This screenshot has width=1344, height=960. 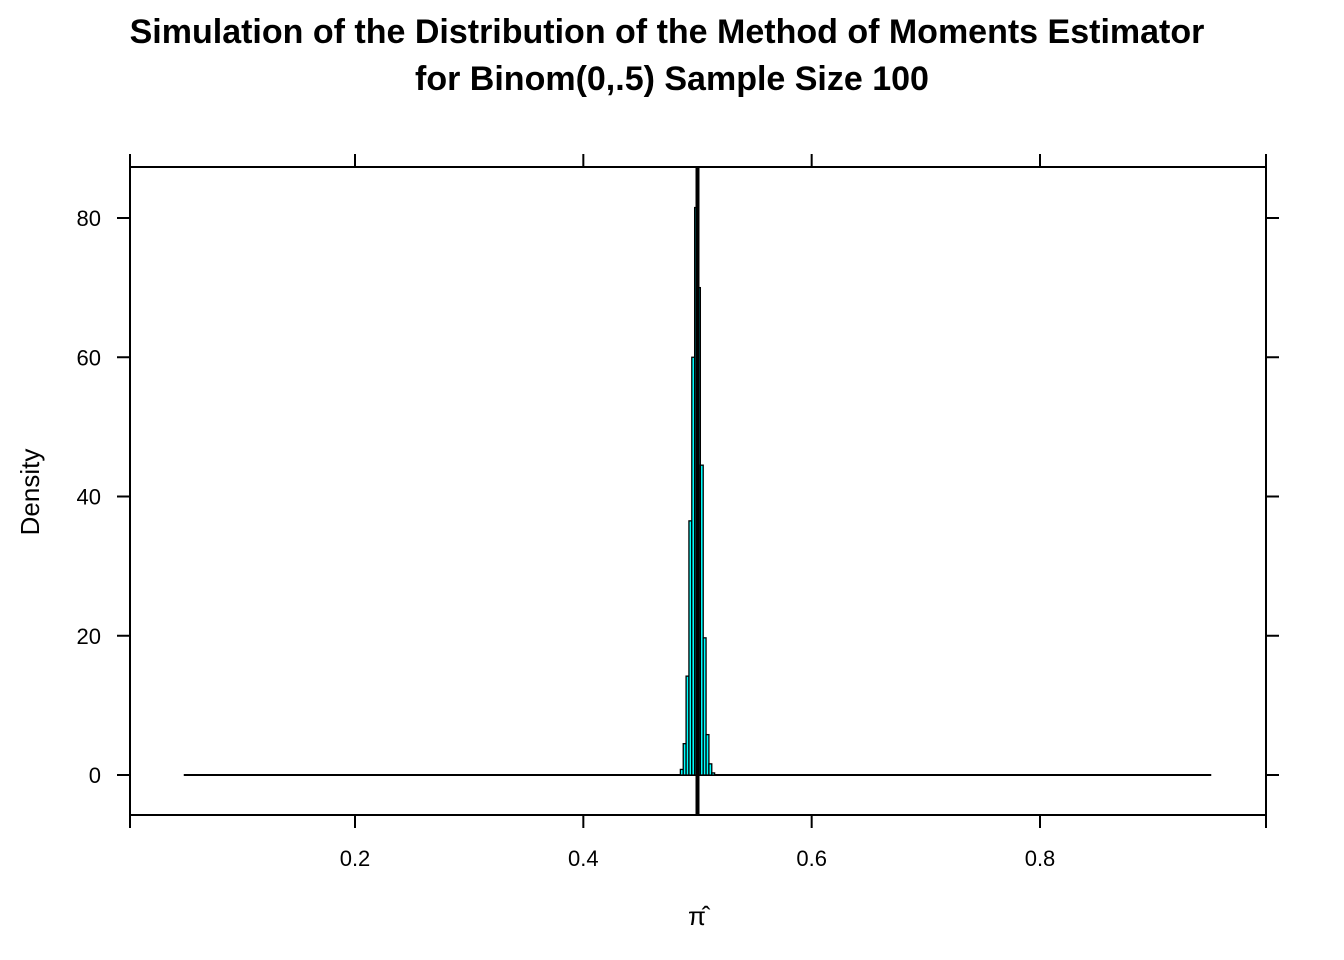 I want to click on x-tick-label-3: 0.8, so click(x=1040, y=858).